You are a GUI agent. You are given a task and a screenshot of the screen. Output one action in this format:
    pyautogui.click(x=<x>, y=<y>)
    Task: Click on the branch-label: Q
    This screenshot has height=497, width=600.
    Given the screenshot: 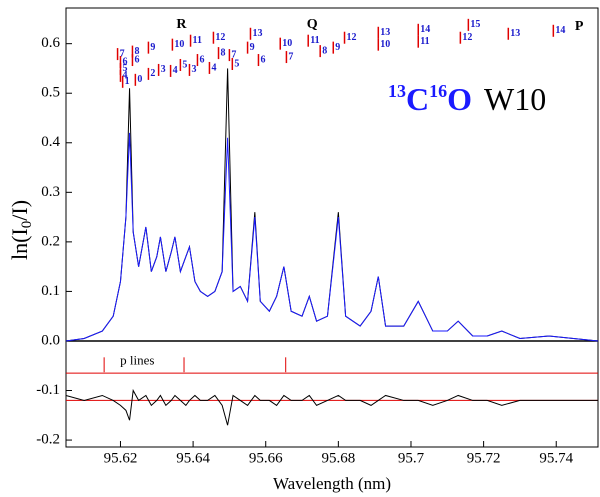 What is the action you would take?
    pyautogui.click(x=312, y=24)
    